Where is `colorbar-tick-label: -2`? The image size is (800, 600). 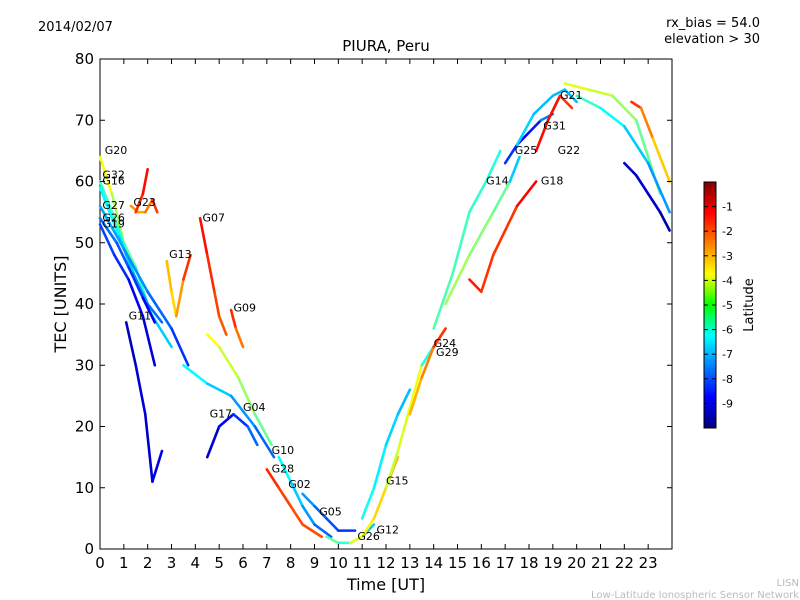 colorbar-tick-label: -2 is located at coordinates (727, 231).